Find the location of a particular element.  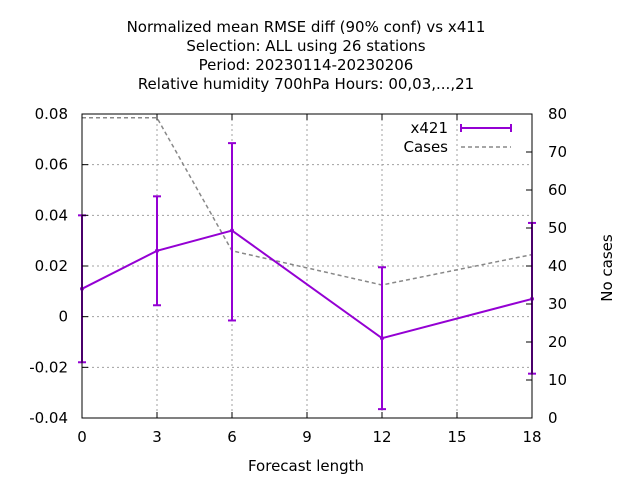

y-tick-label: 0 is located at coordinates (63, 317).